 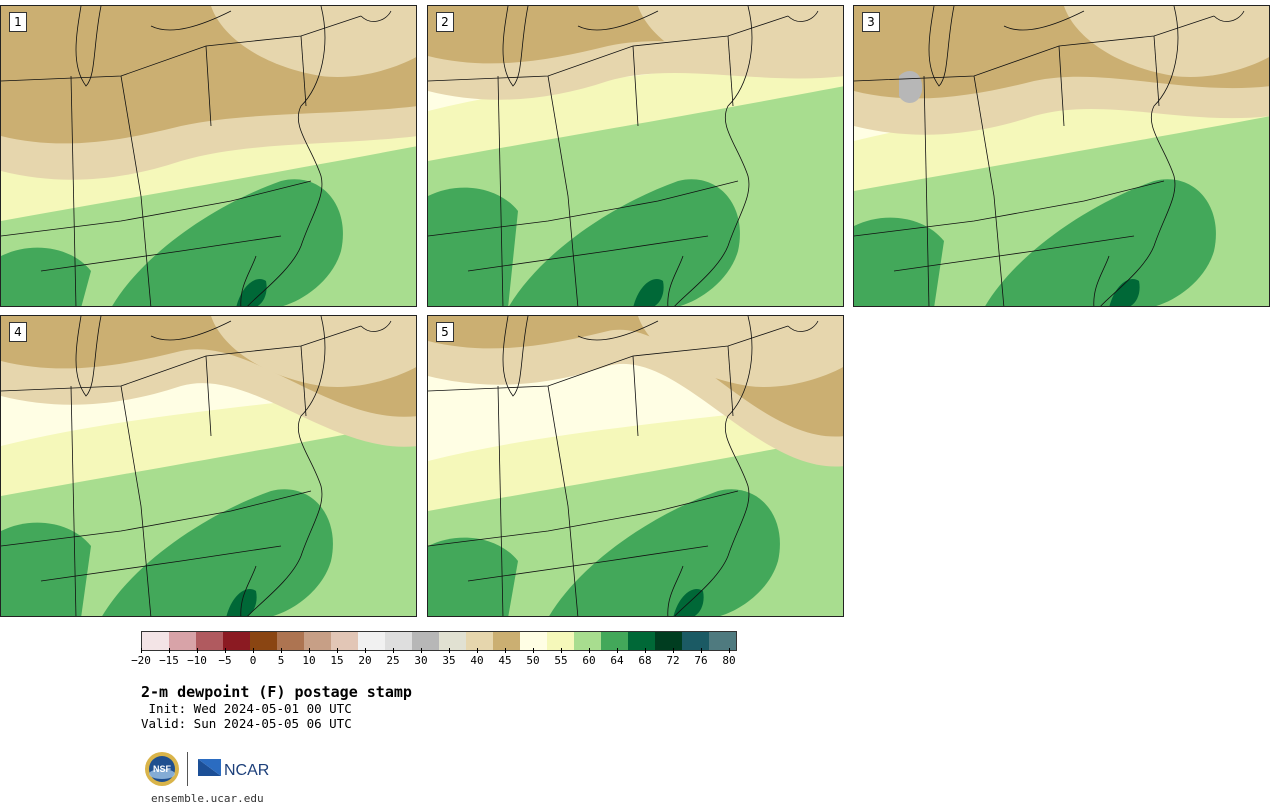 What do you see at coordinates (197, 660) in the screenshot?
I see `colorbar-tick-label: −10` at bounding box center [197, 660].